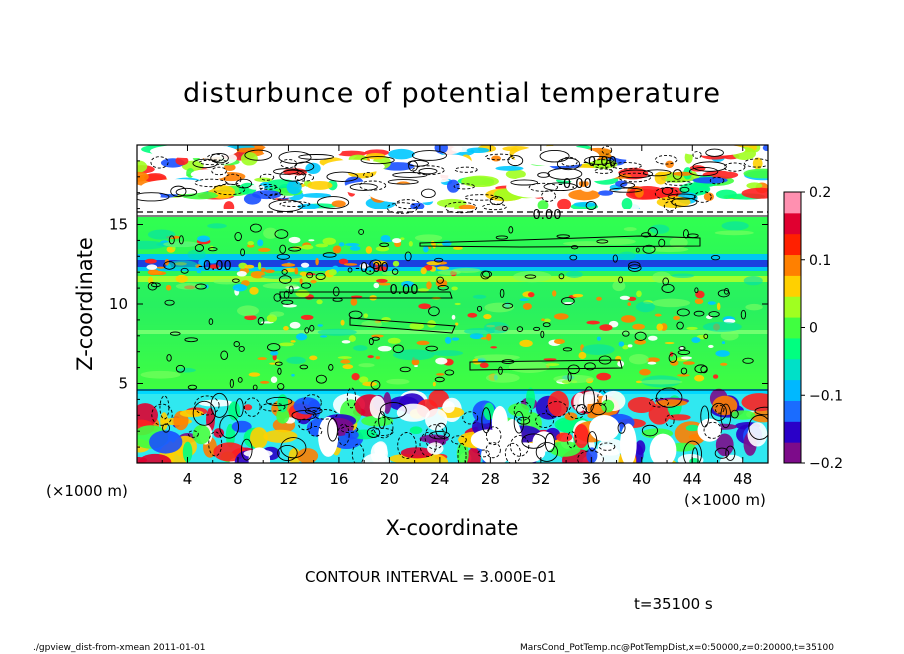  I want to click on x-tick-label: 44, so click(692, 479).